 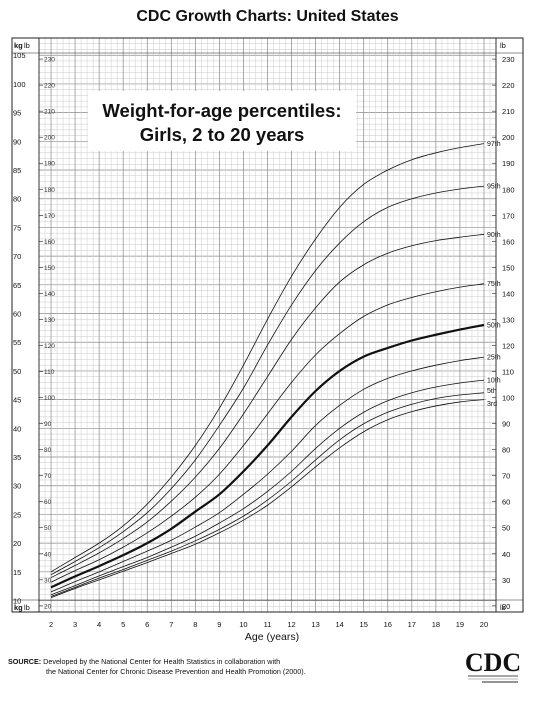 What do you see at coordinates (219, 624) in the screenshot?
I see `age-tick-label: 9` at bounding box center [219, 624].